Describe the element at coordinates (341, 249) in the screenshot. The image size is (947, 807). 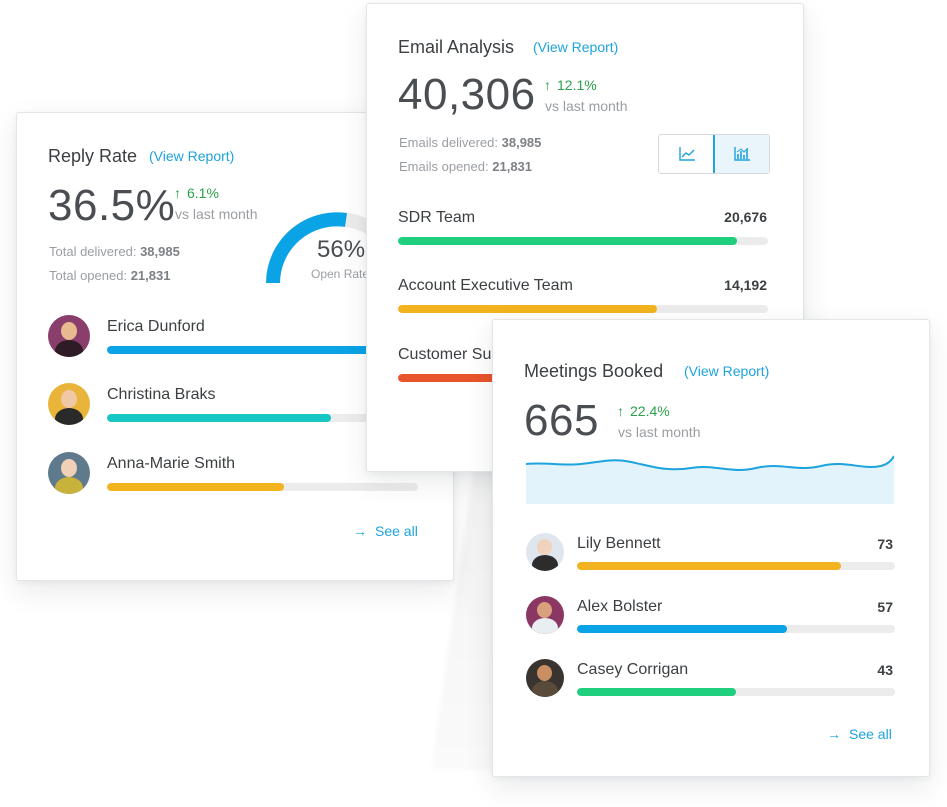
I see `gauge-value: 56%` at that location.